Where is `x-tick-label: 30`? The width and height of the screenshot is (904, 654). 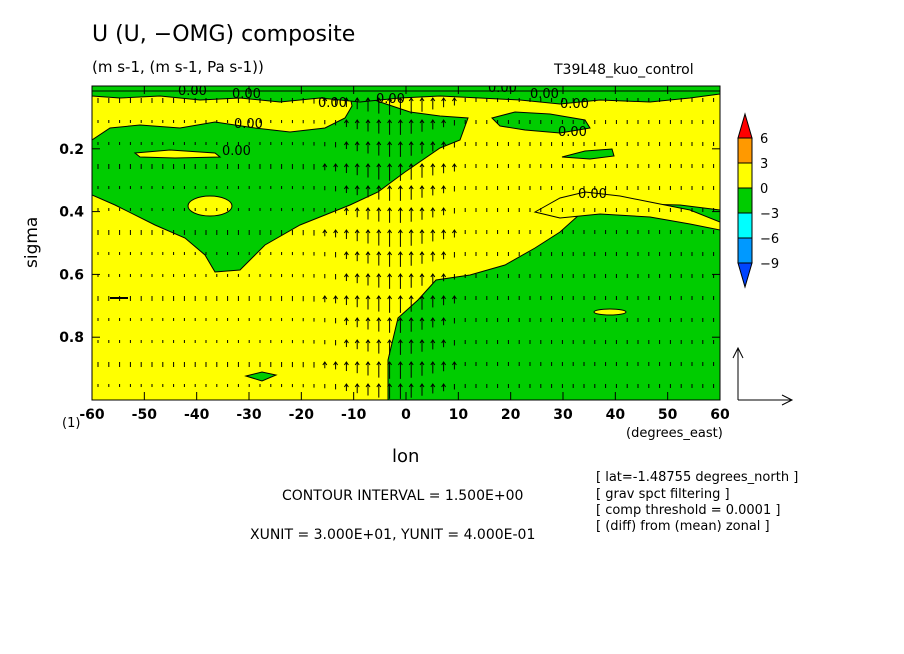
x-tick-label: 30 is located at coordinates (563, 415).